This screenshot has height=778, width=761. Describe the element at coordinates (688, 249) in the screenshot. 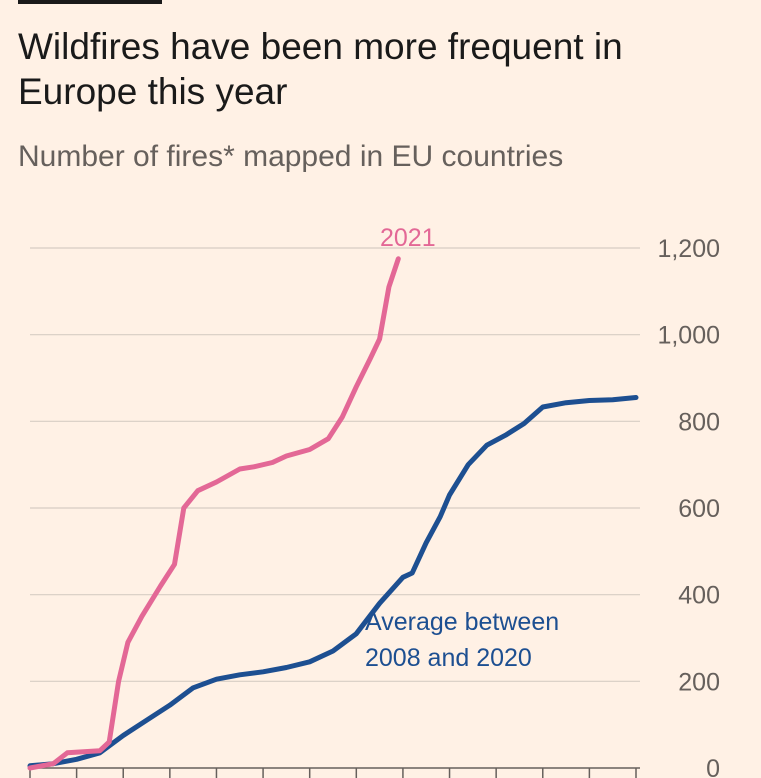

I see `y-tick-label: 1,200` at that location.